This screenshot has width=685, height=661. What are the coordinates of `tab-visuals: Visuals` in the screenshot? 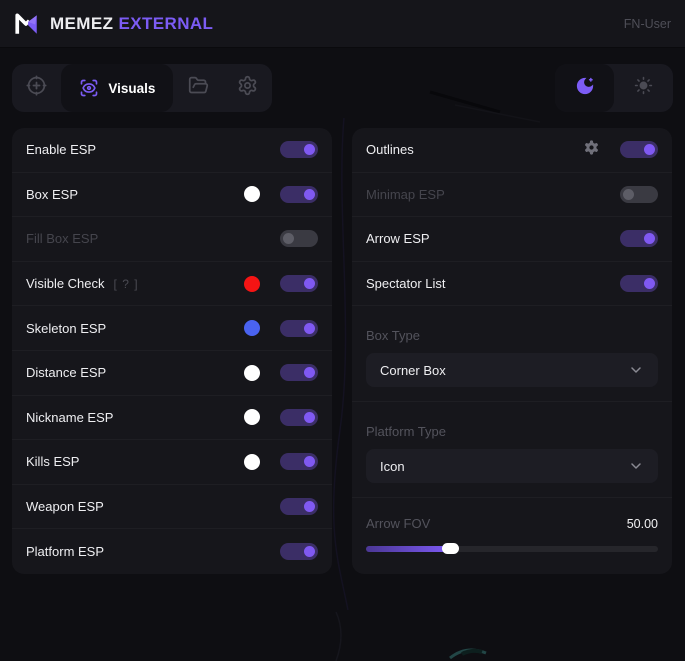 It's located at (117, 88).